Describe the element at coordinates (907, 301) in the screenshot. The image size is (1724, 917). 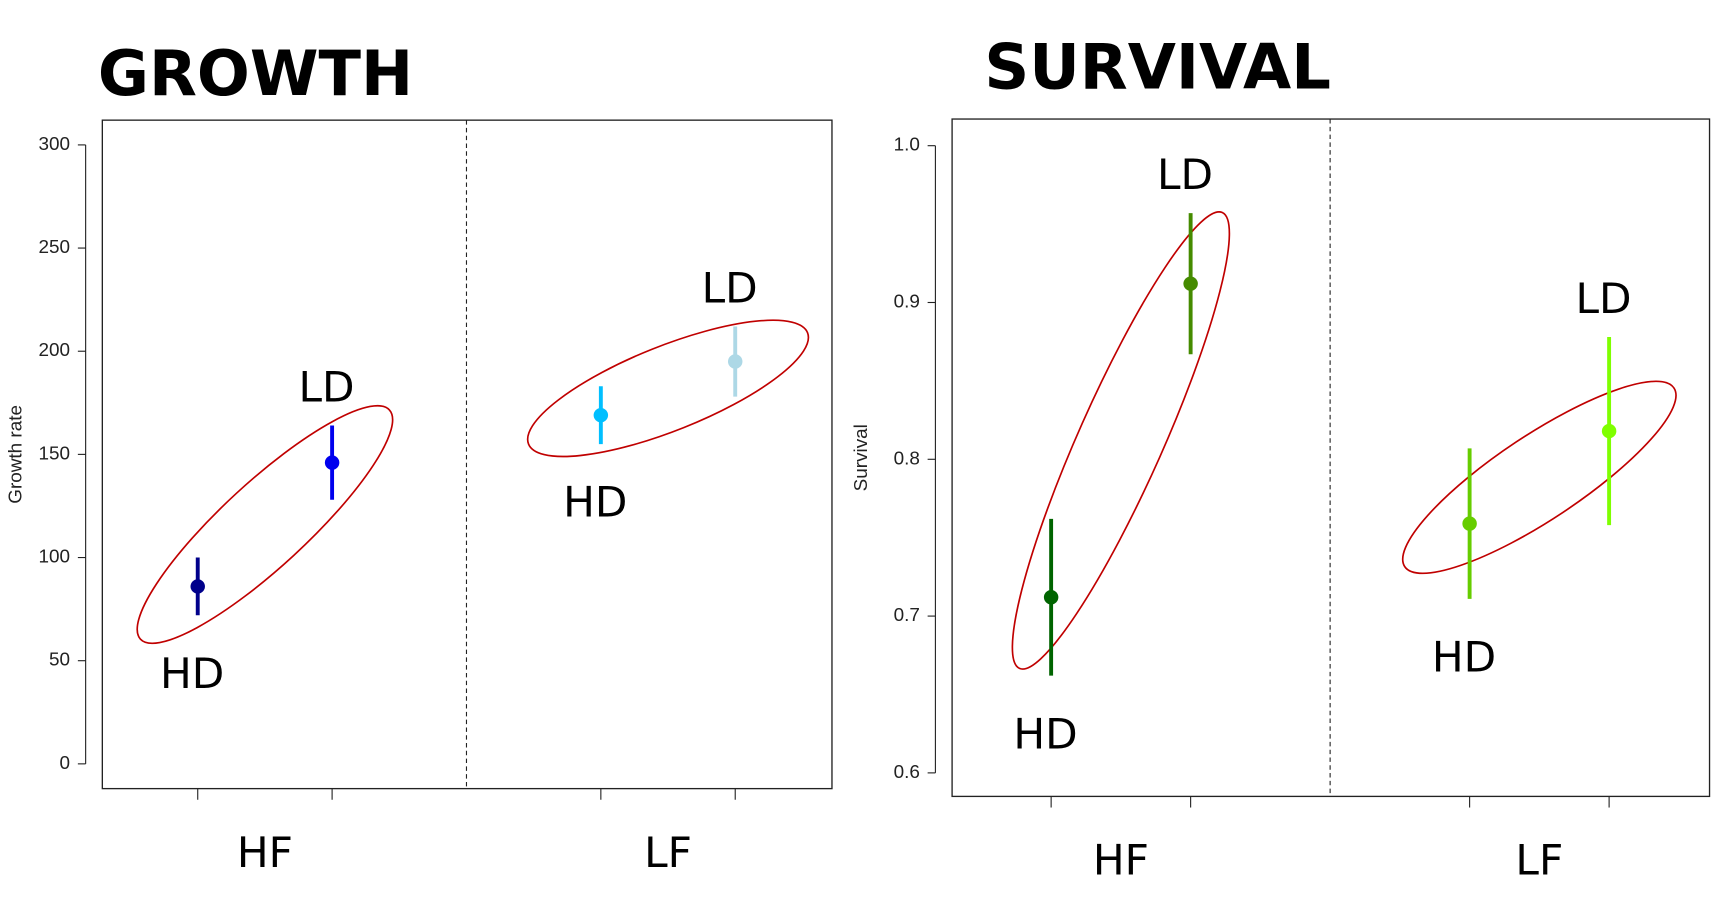
I see `y-tick-label: 0.9` at that location.